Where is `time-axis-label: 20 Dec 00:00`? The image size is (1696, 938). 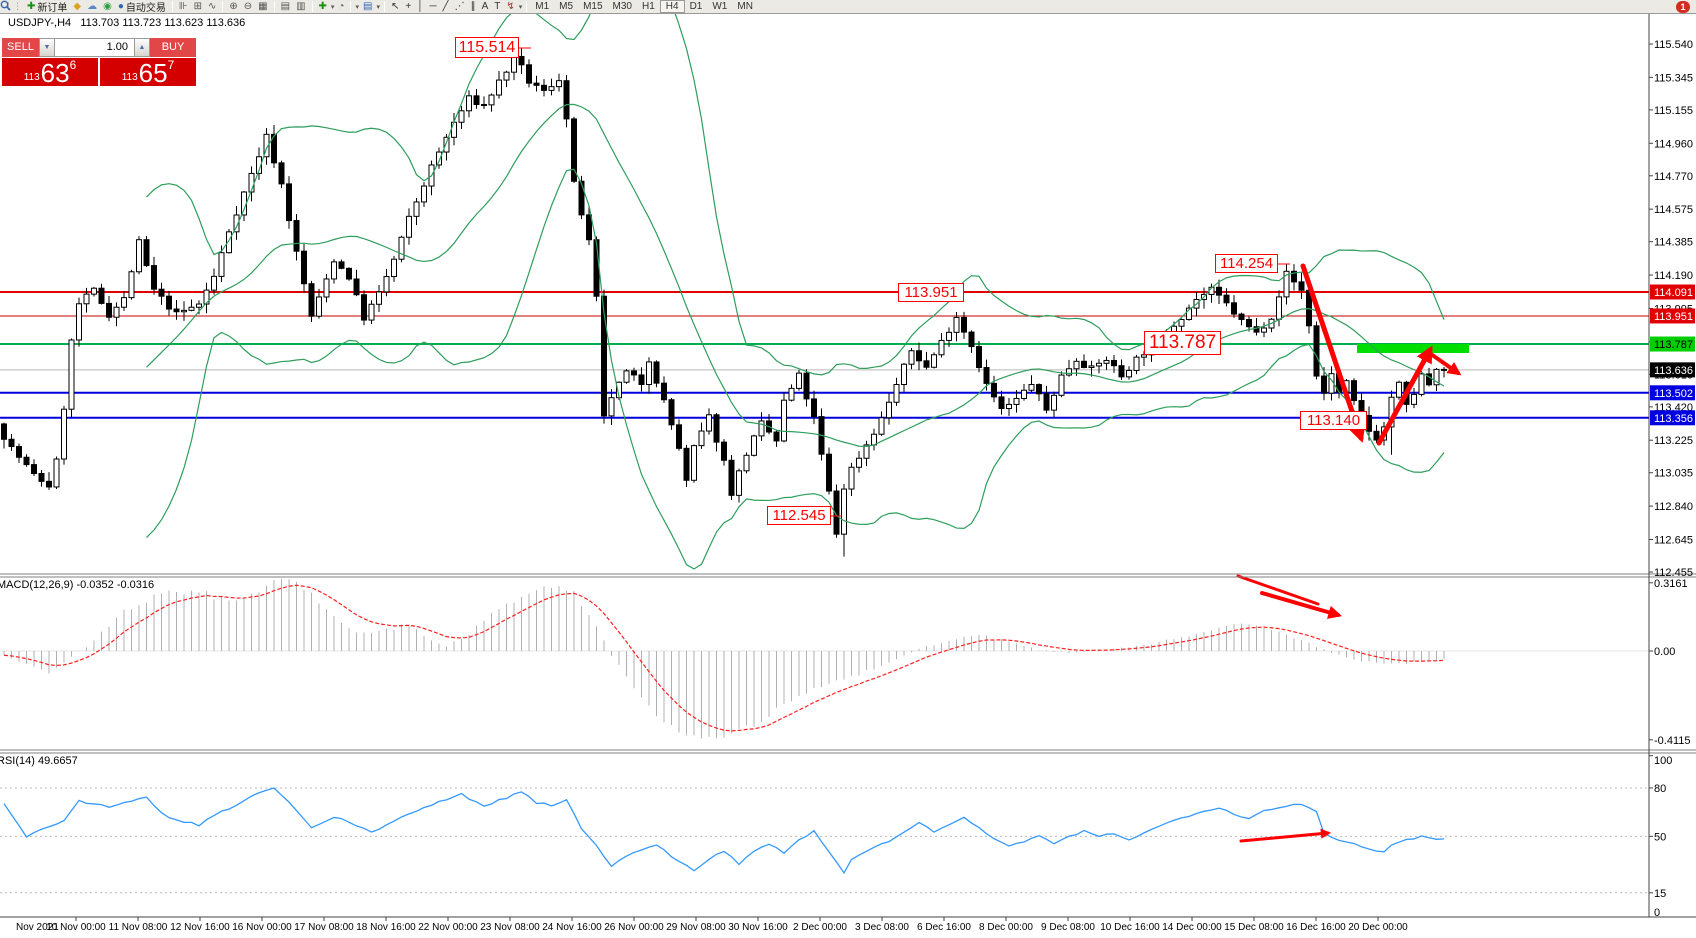 time-axis-label: 20 Dec 00:00 is located at coordinates (1378, 927).